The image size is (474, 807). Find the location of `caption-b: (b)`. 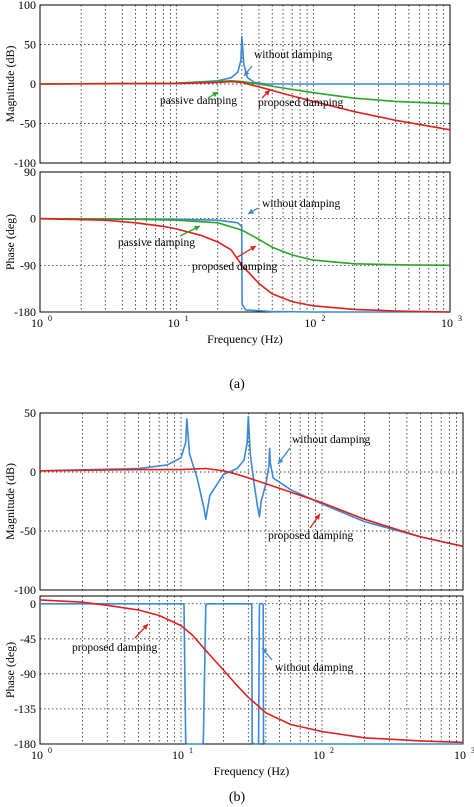

caption-b: (b) is located at coordinates (237, 797).